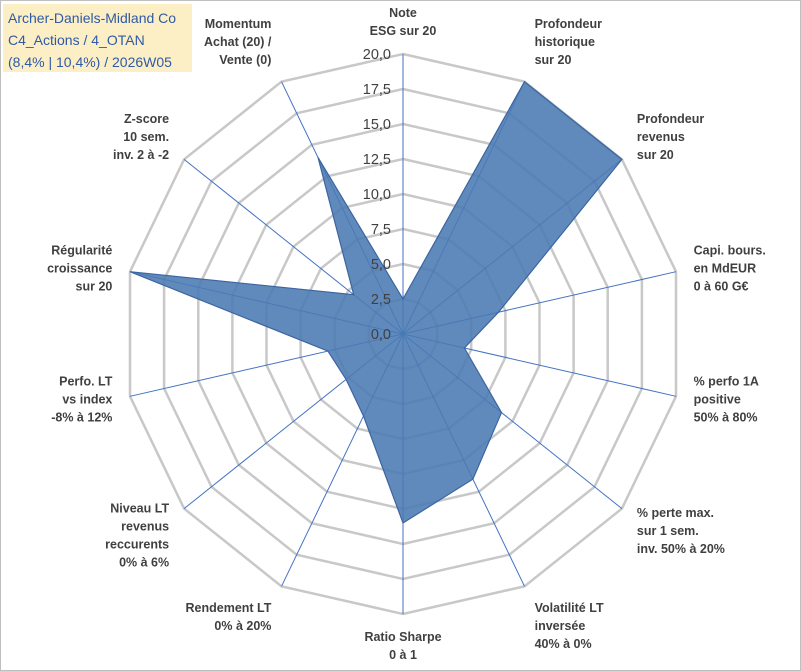 Image resolution: width=801 pixels, height=671 pixels. I want to click on axis-label-line: reccurents, so click(137, 544).